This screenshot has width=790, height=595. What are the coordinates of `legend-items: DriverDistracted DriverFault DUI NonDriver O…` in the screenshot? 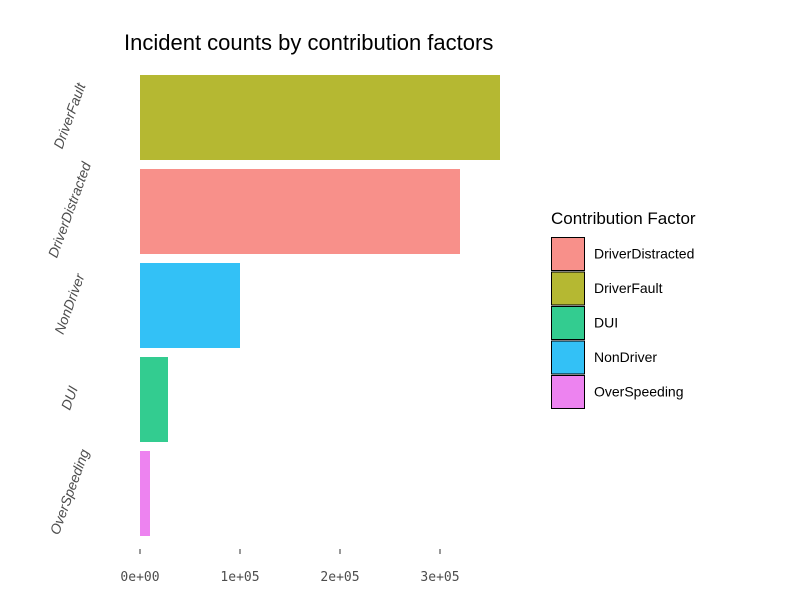 It's located at (622, 323).